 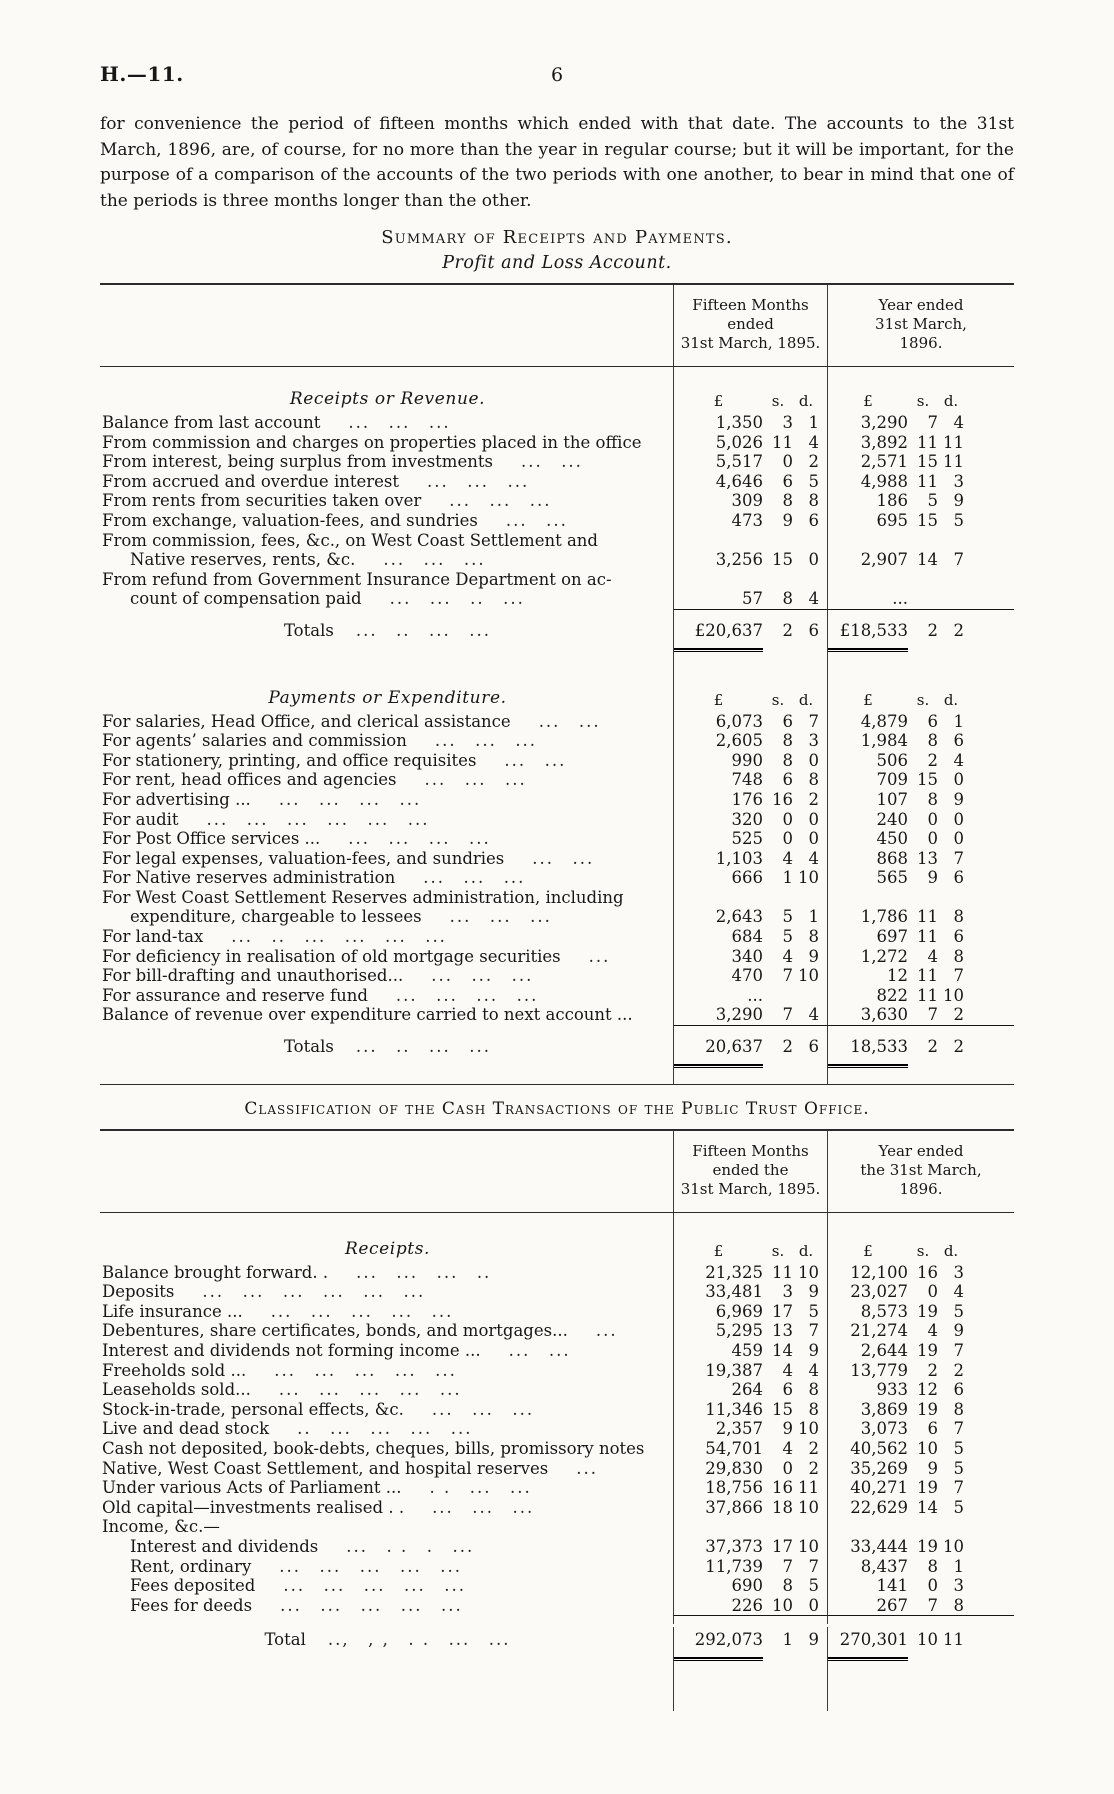 I want to click on row-label-text: Balance brought forward. ., so click(x=215, y=1272).